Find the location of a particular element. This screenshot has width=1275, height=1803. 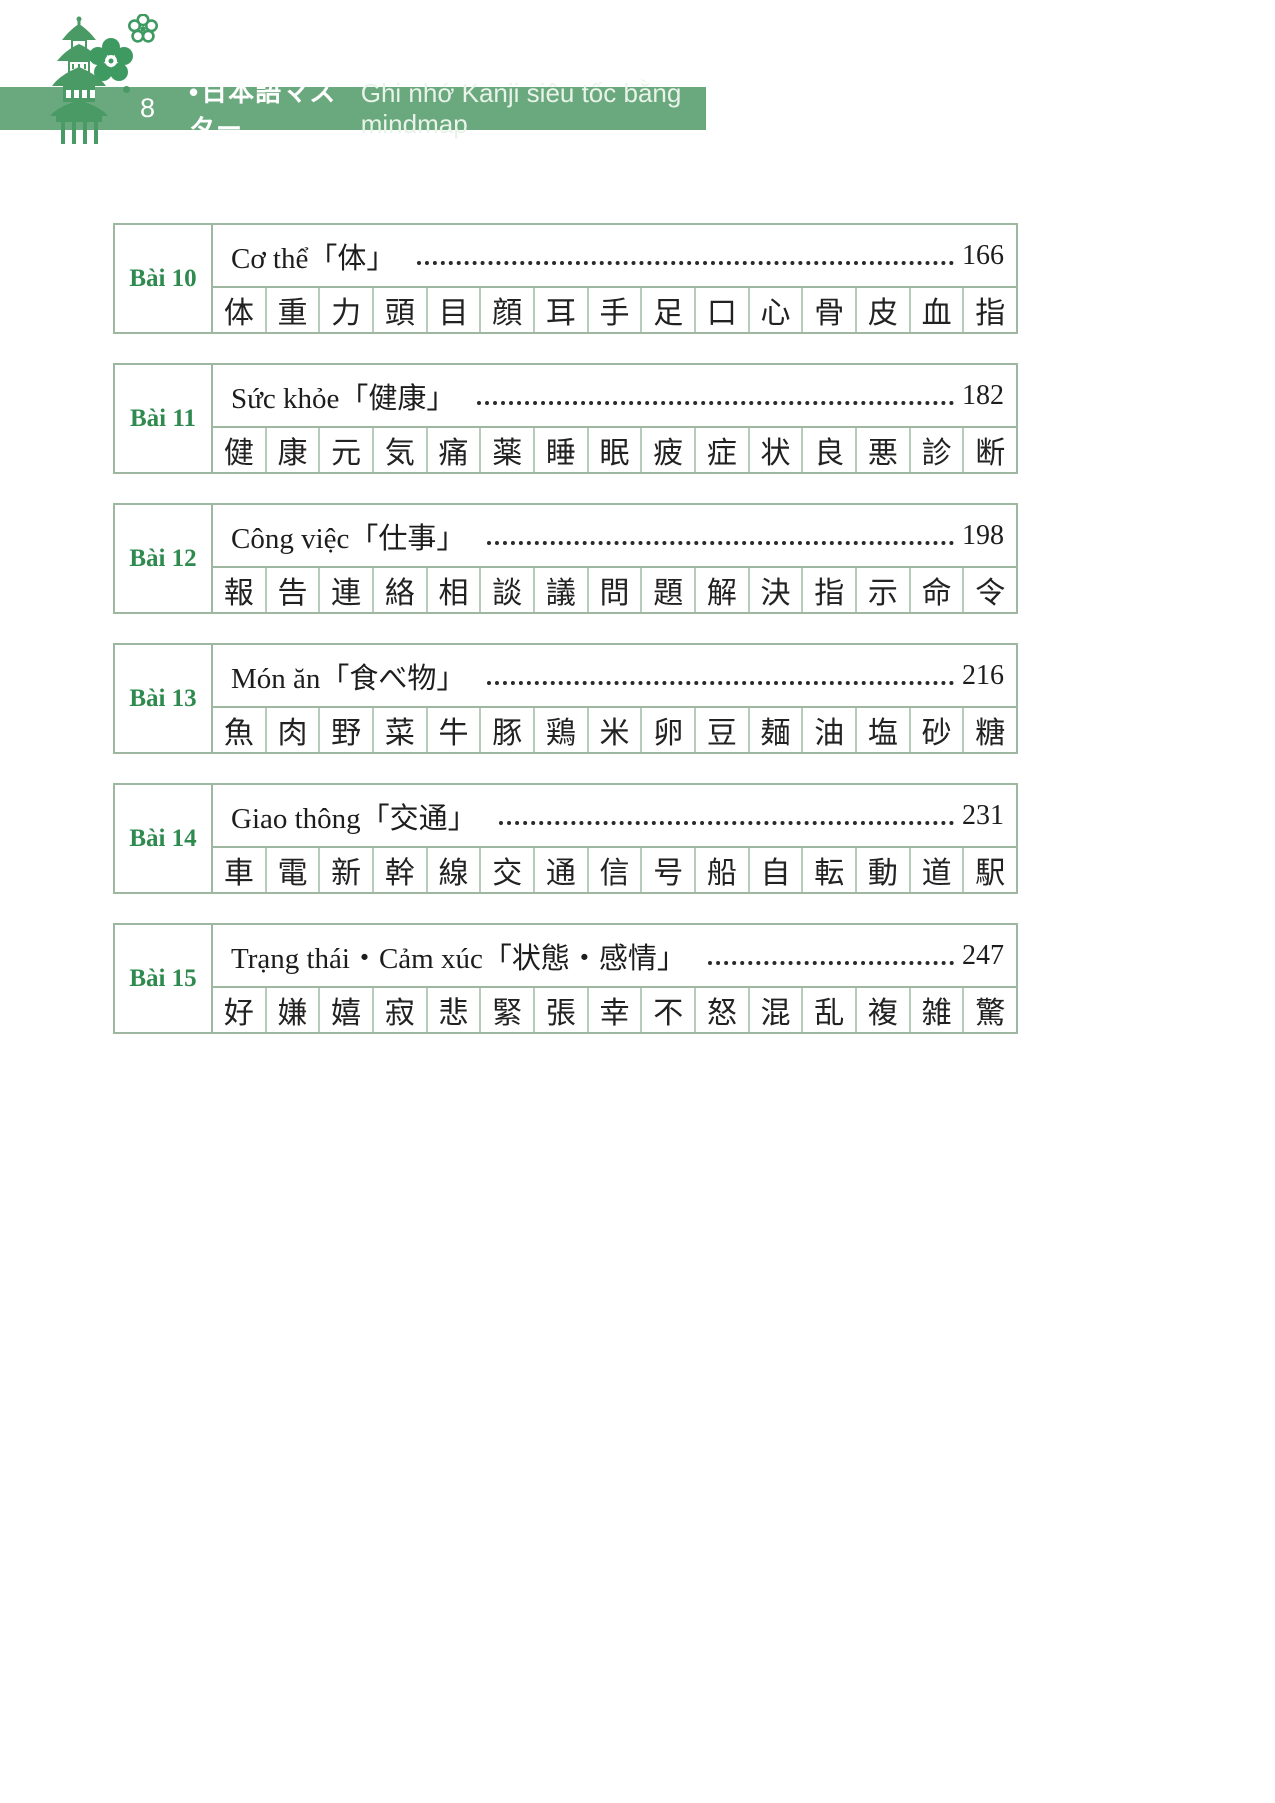

kanji-cell: 疲 is located at coordinates (667, 450).